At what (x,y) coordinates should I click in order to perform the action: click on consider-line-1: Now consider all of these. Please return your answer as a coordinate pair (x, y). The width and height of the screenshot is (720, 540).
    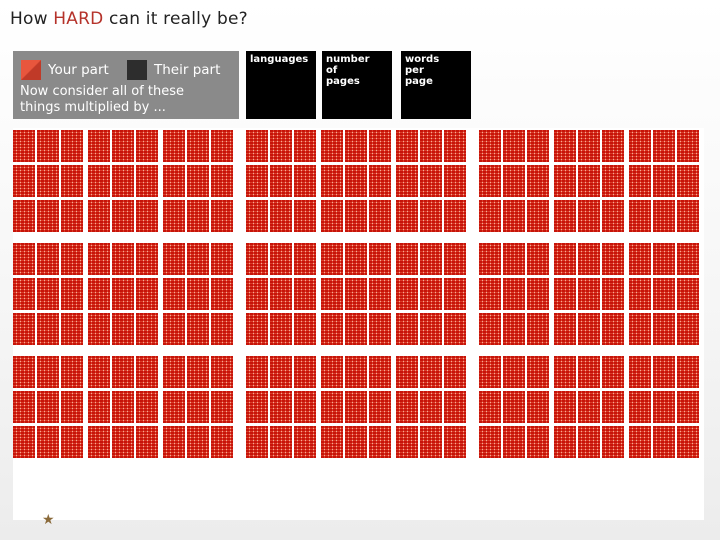
    Looking at the image, I should click on (102, 91).